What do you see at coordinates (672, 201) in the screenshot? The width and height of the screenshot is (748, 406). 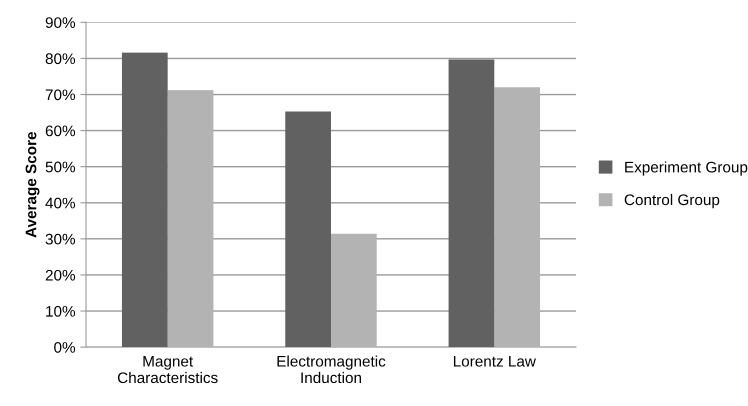 I see `legend-label: Control Group` at bounding box center [672, 201].